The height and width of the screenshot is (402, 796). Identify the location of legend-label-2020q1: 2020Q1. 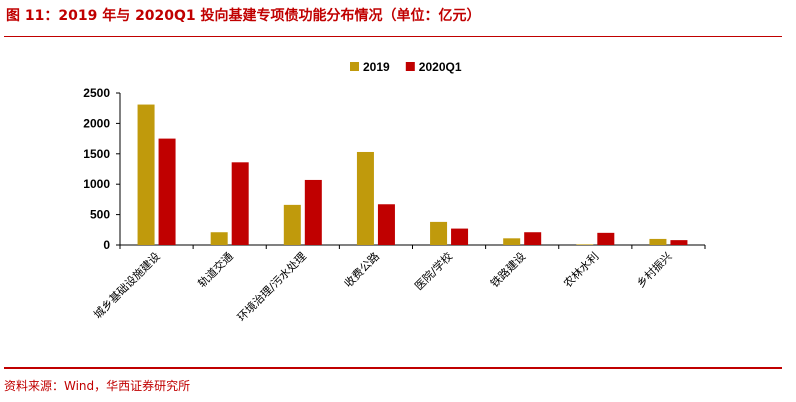
(440, 67).